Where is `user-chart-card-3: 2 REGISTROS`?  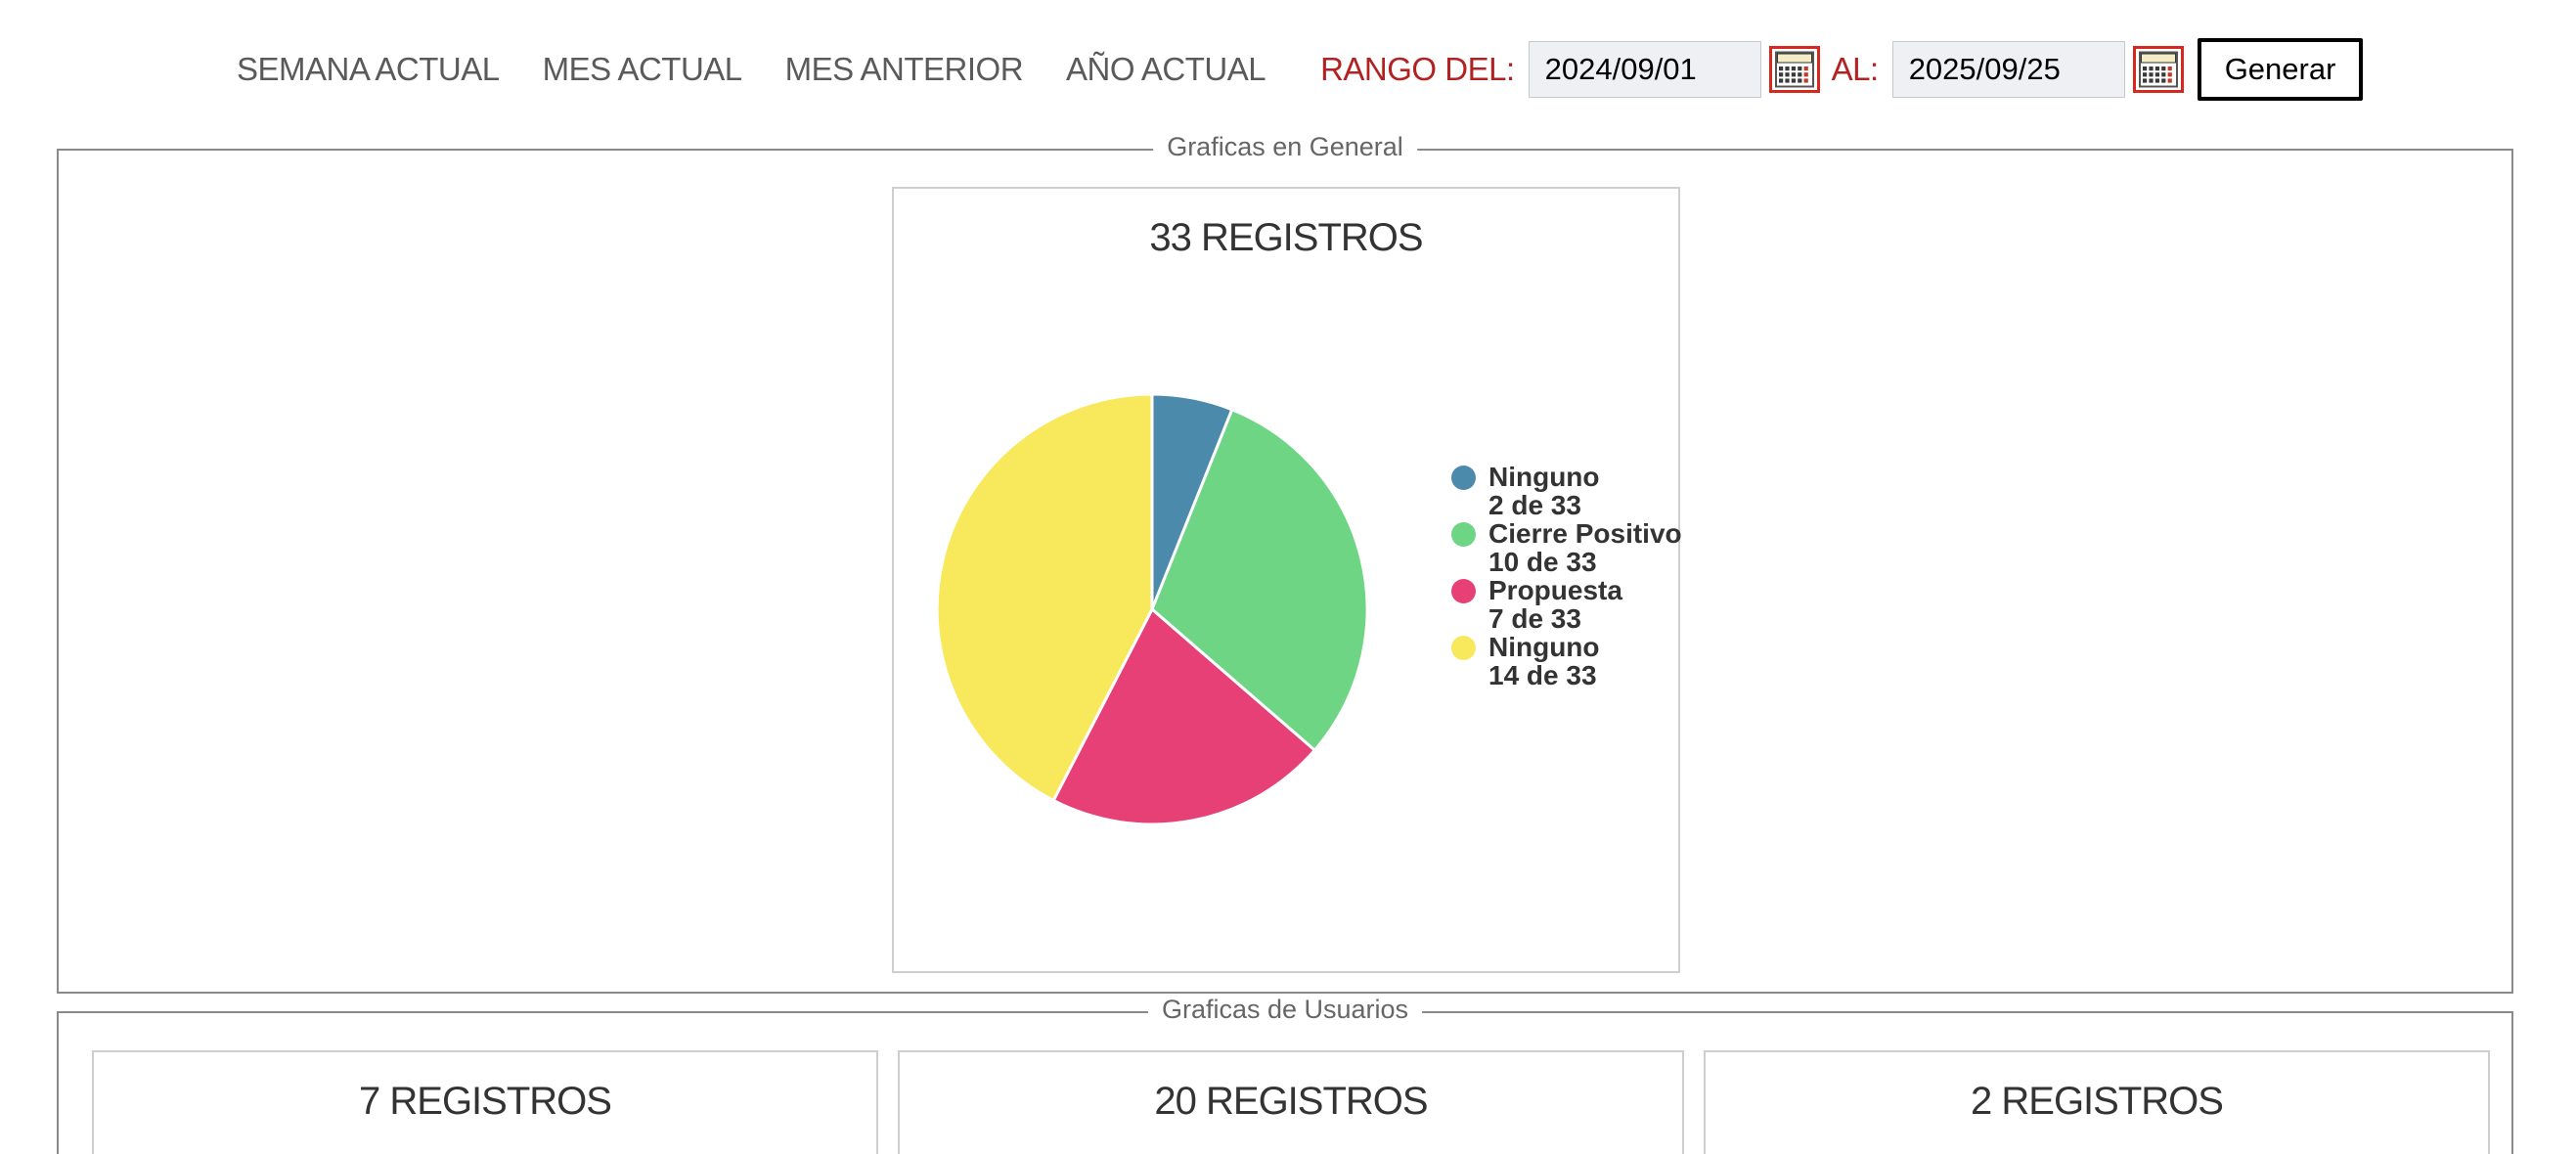
user-chart-card-3: 2 REGISTROS is located at coordinates (2097, 1102).